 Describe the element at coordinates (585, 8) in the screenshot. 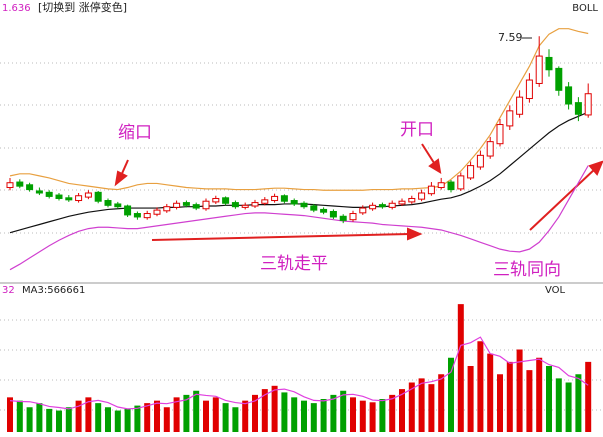

I see `indicator-name: BOLL` at that location.